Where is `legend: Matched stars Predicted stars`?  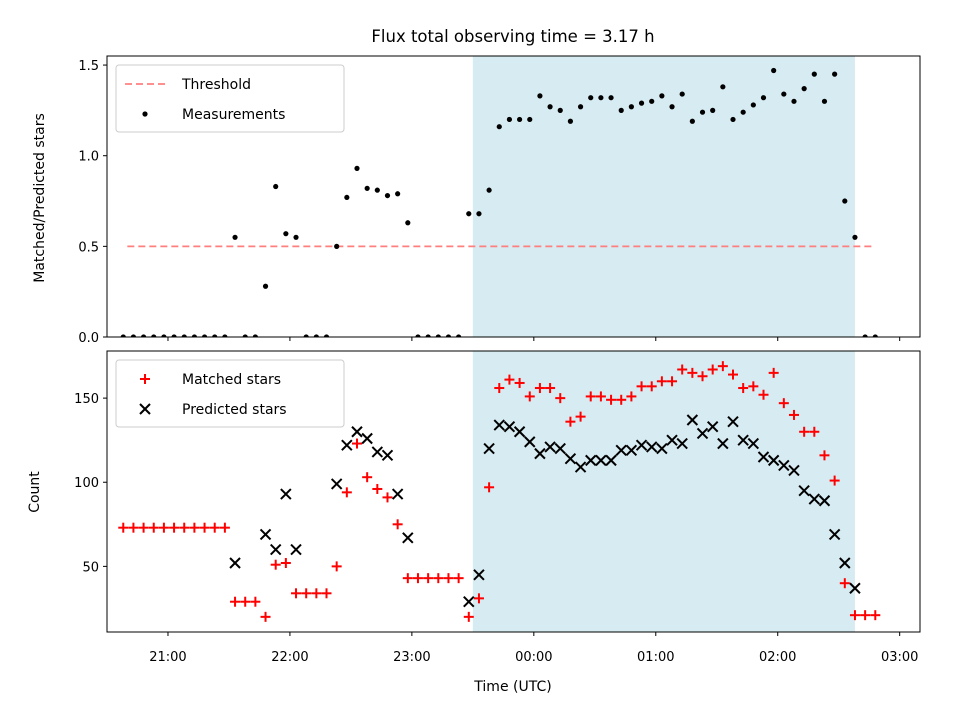 legend: Matched stars Predicted stars is located at coordinates (230, 393).